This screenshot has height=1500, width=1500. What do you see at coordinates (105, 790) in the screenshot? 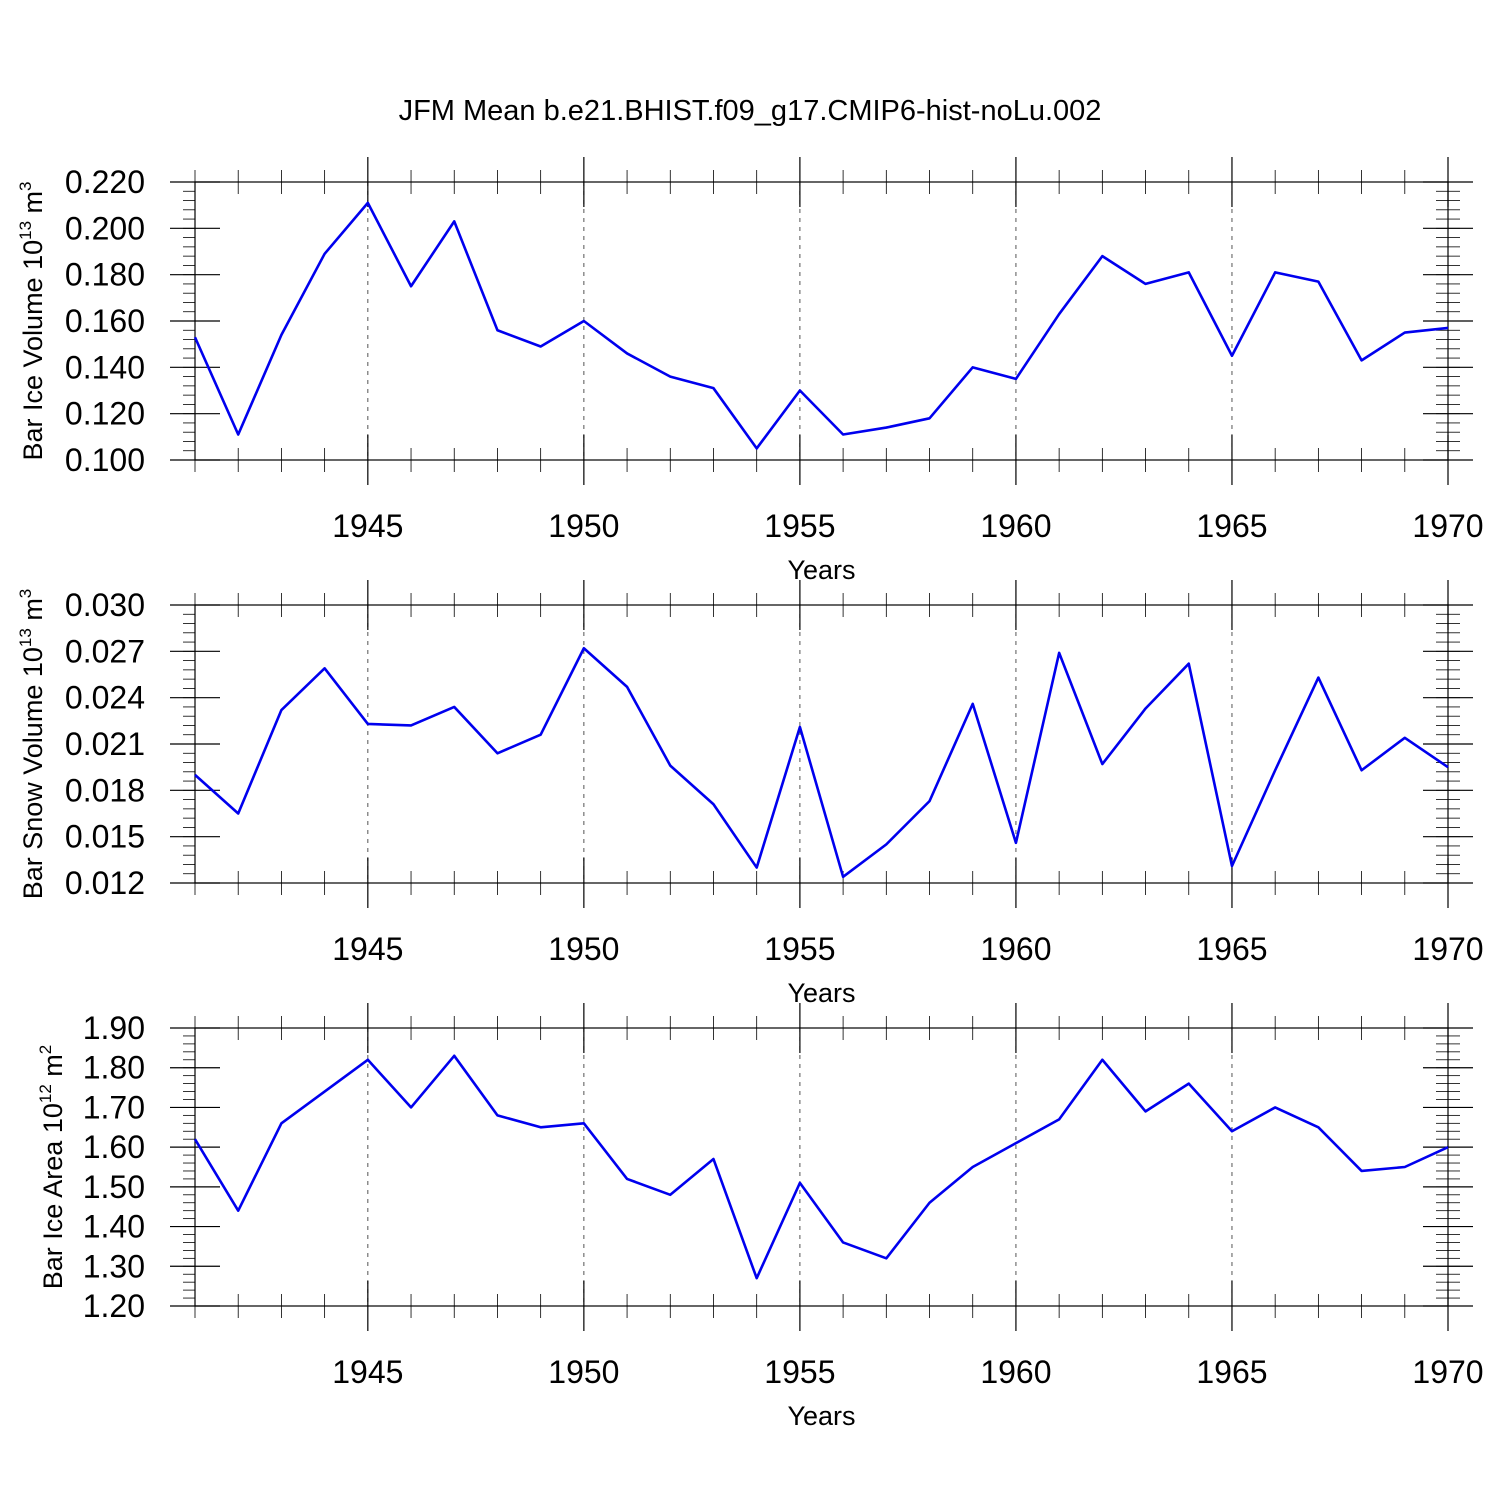
I see `ytick-label-snow-volume-2: 0.018` at bounding box center [105, 790].